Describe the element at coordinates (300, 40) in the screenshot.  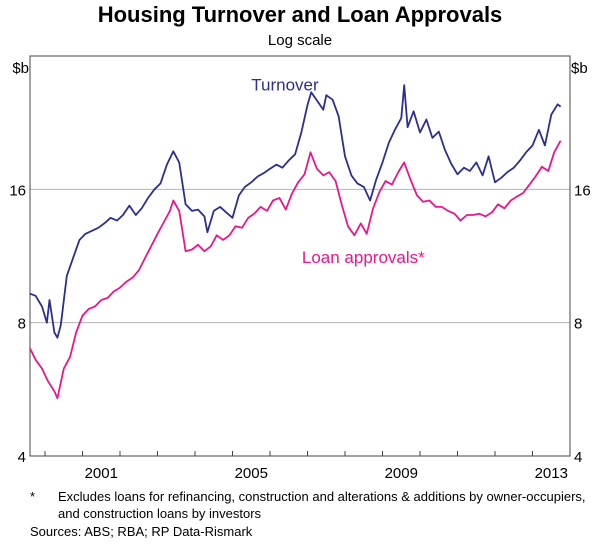
I see `chart-subtitle: Log scale` at that location.